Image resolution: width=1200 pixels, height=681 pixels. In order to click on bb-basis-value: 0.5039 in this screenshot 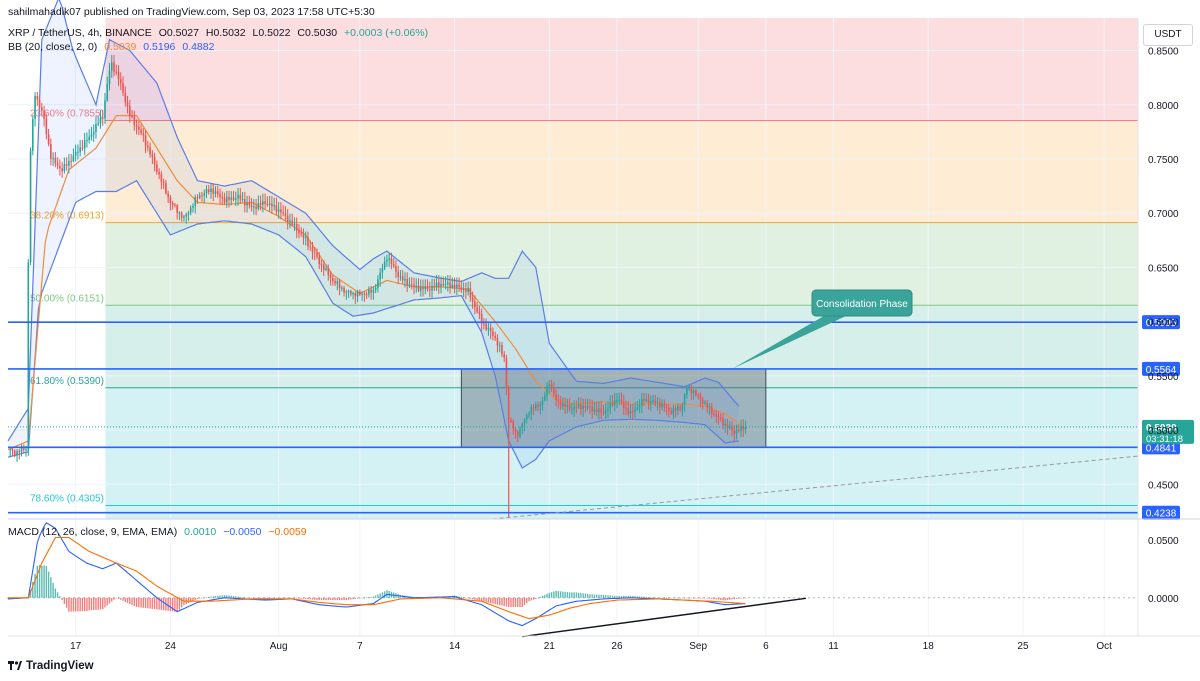, I will do `click(120, 47)`.